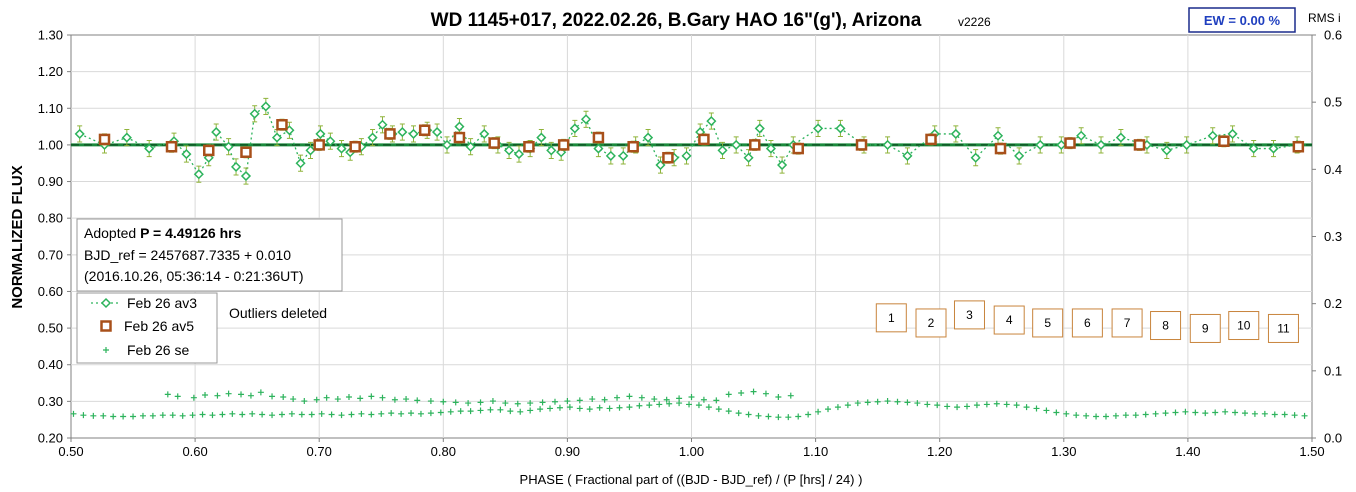 This screenshot has height=492, width=1356. I want to click on y-tick-label: 0.70, so click(50, 254).